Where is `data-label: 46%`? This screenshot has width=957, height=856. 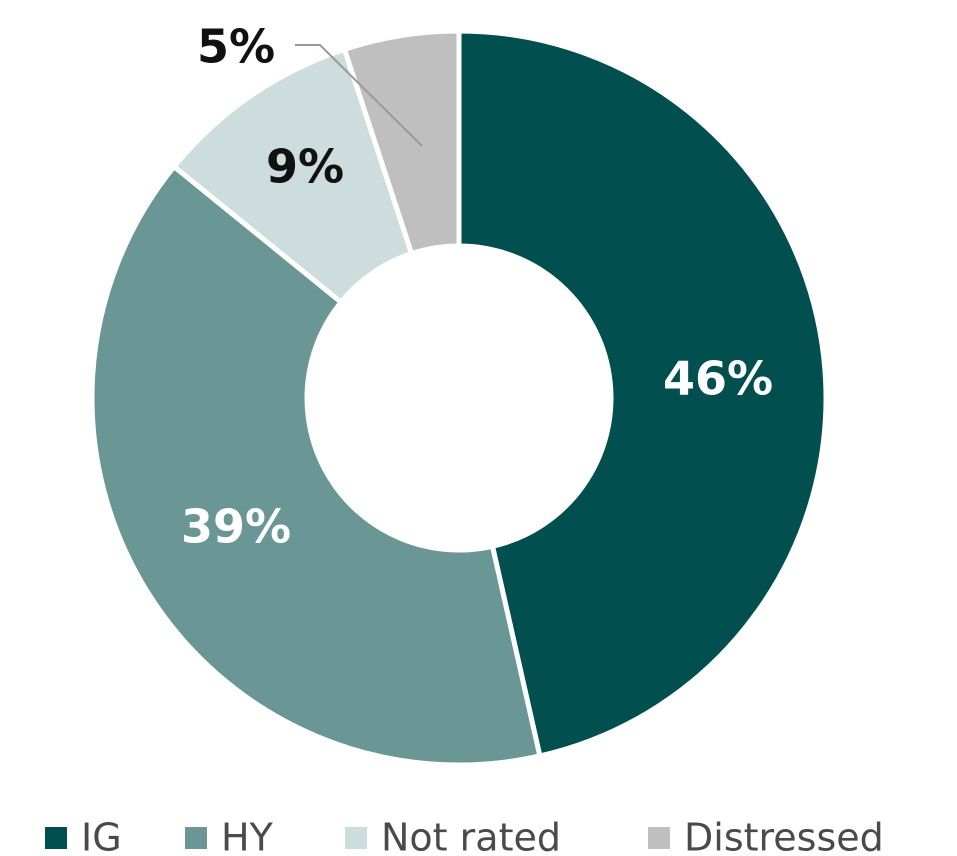 data-label: 46% is located at coordinates (718, 379).